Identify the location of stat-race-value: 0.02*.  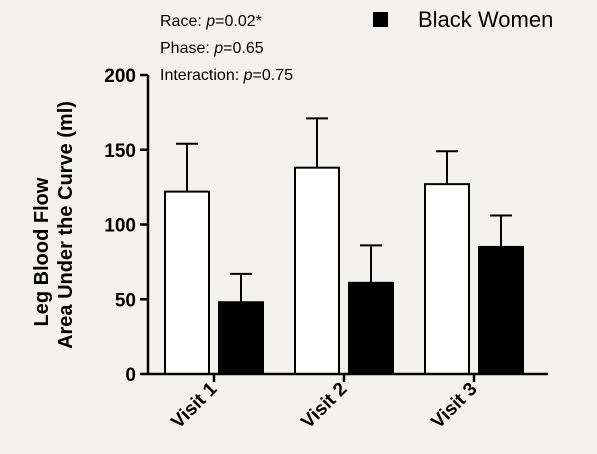
(243, 21).